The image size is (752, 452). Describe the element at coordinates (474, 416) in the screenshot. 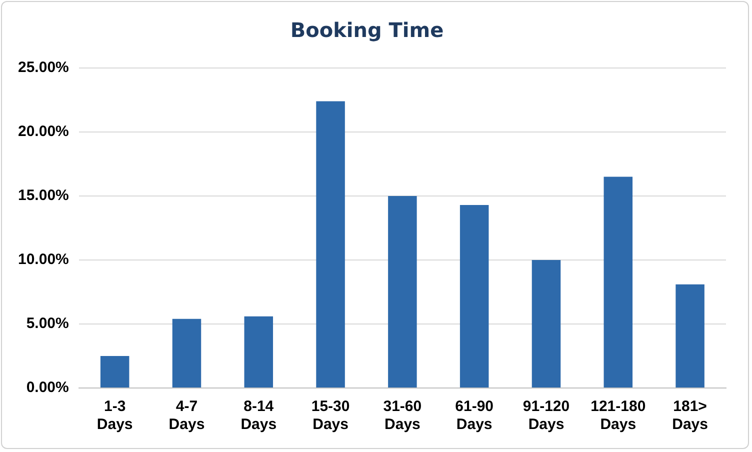

I see `x-tick-label: 61-90 Days` at that location.